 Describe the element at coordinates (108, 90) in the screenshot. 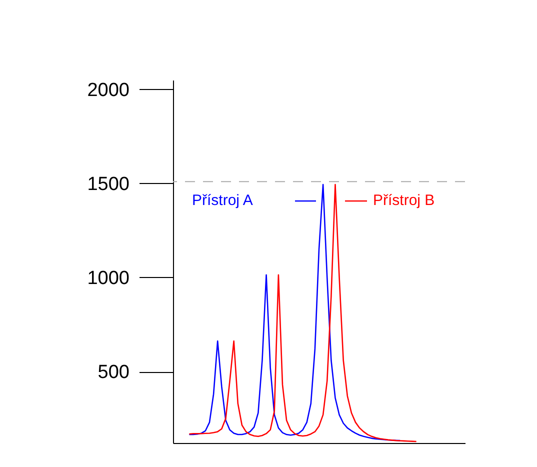

I see `y-tick-label: 2000` at that location.